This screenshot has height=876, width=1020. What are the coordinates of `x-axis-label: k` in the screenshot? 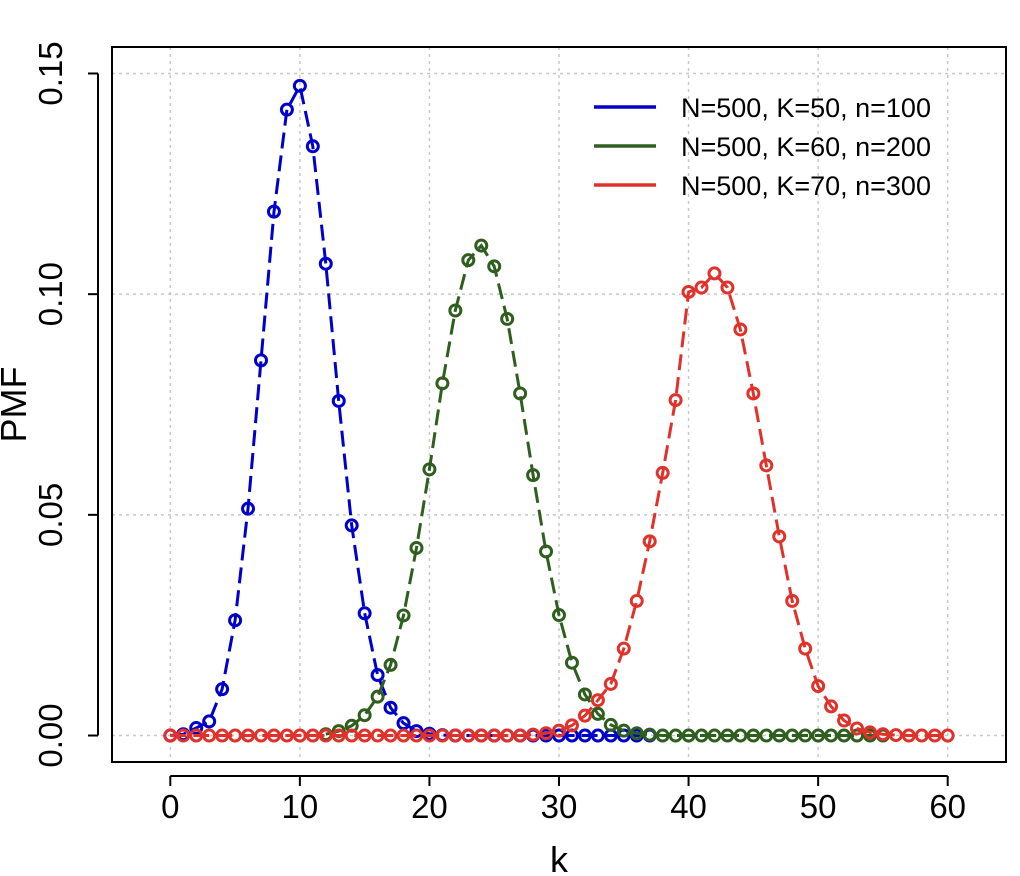 It's located at (559, 857).